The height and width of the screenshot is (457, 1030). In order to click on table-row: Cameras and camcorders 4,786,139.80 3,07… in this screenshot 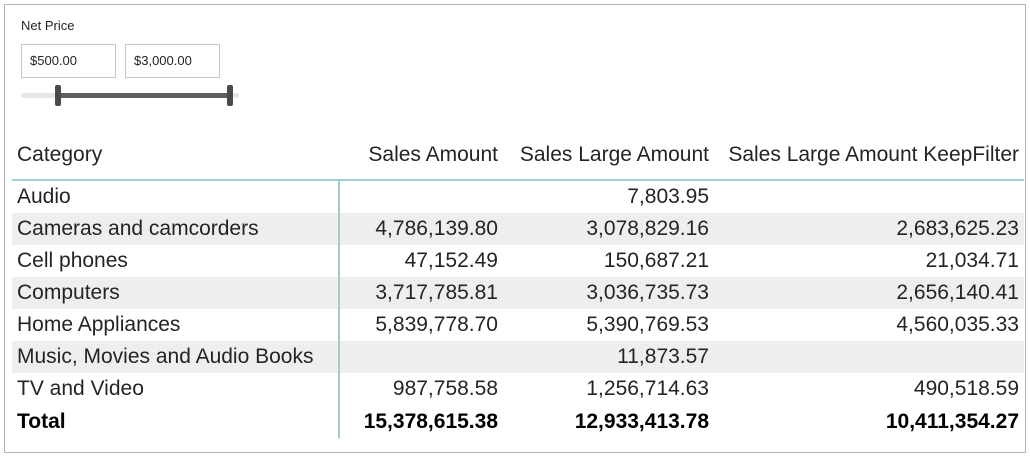, I will do `click(518, 229)`.